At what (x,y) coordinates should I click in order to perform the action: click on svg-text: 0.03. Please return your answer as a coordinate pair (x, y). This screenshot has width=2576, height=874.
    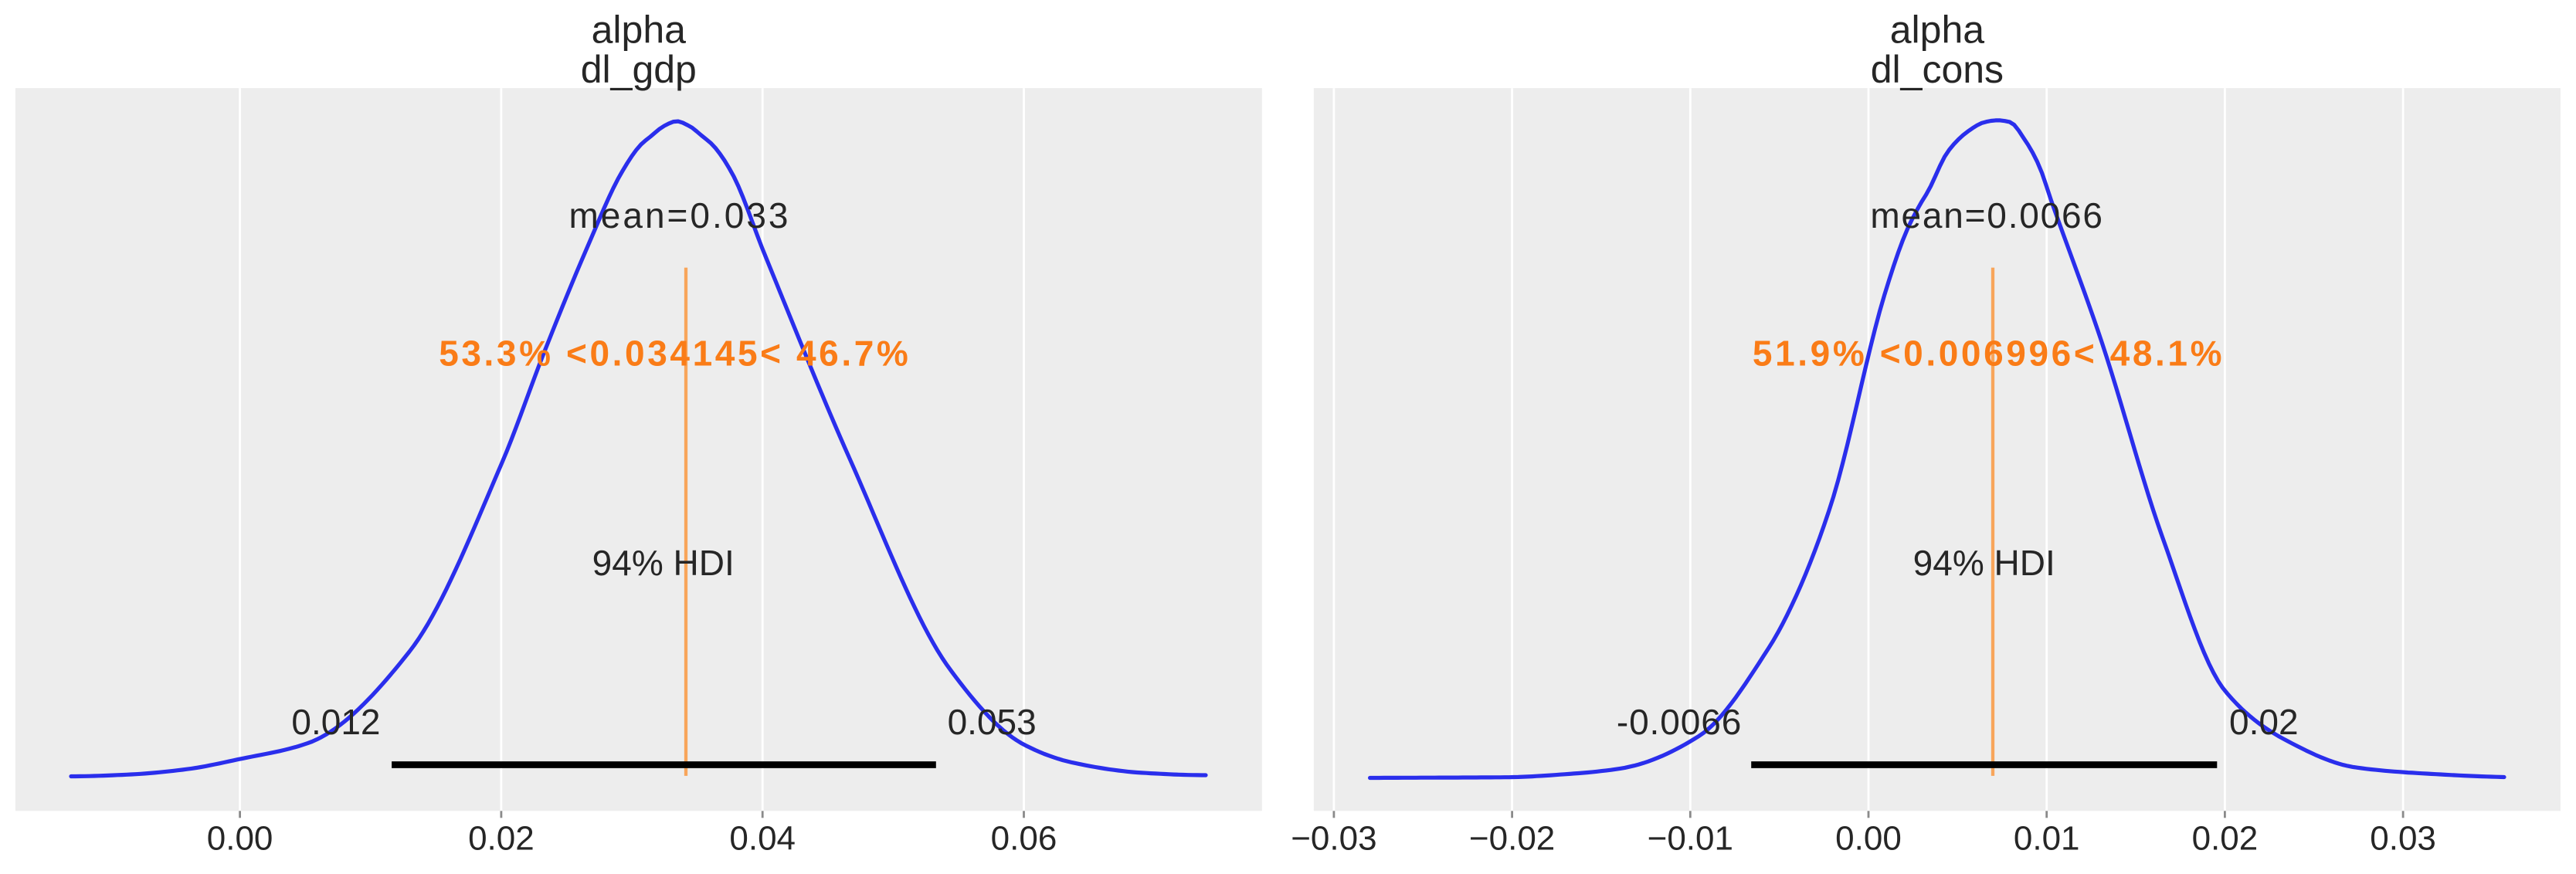
    Looking at the image, I should click on (2403, 839).